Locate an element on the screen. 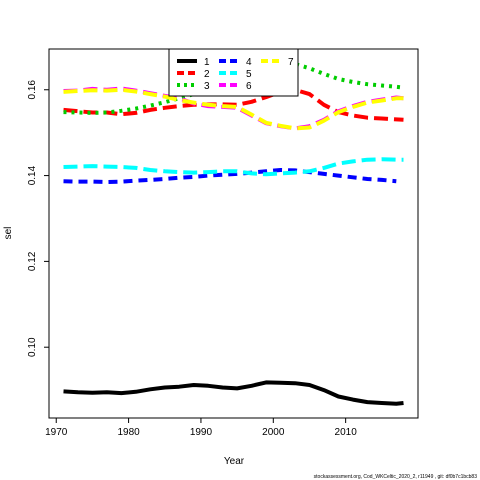  y-tick-label: 0.16 is located at coordinates (32, 90).